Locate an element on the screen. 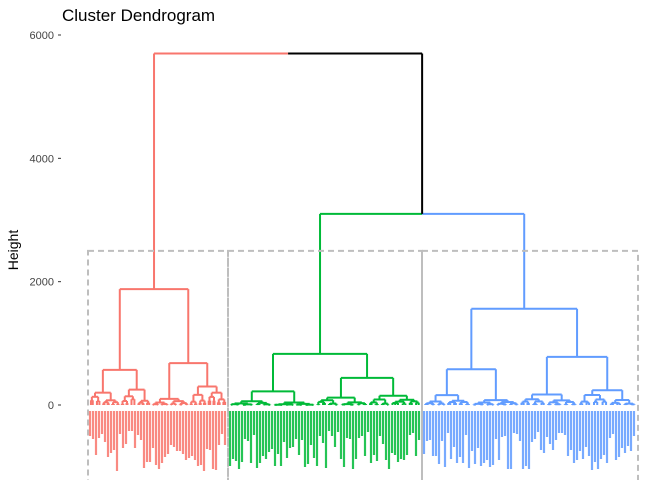  y-axis-label: Height is located at coordinates (13, 250).